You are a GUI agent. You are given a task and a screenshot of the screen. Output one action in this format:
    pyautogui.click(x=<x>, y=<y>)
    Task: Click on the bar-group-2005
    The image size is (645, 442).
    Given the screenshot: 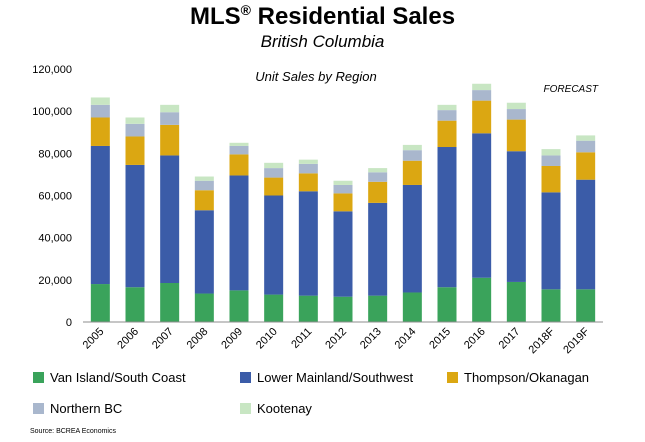 What is the action you would take?
    pyautogui.click(x=100, y=209)
    